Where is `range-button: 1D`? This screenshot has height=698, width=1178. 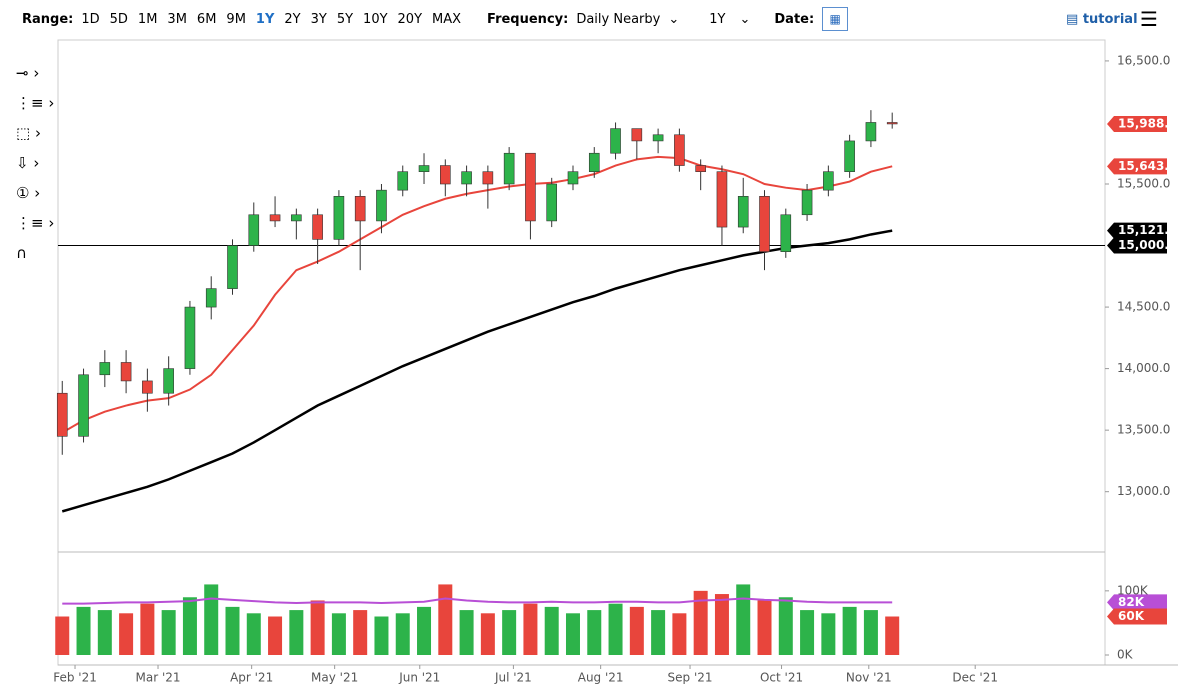
range-button: 1D is located at coordinates (90, 19).